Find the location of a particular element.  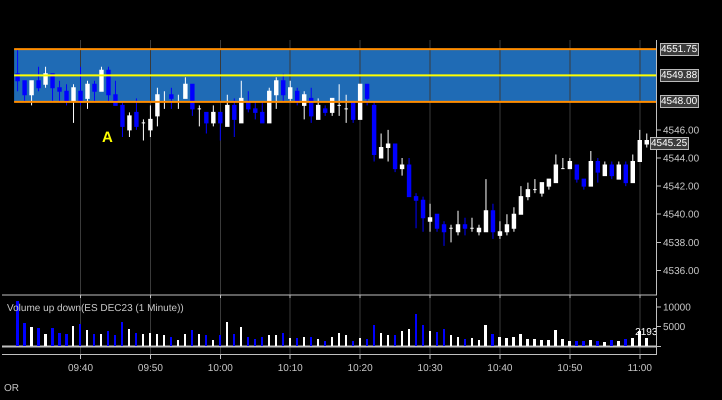

annotation: A is located at coordinates (107, 137).